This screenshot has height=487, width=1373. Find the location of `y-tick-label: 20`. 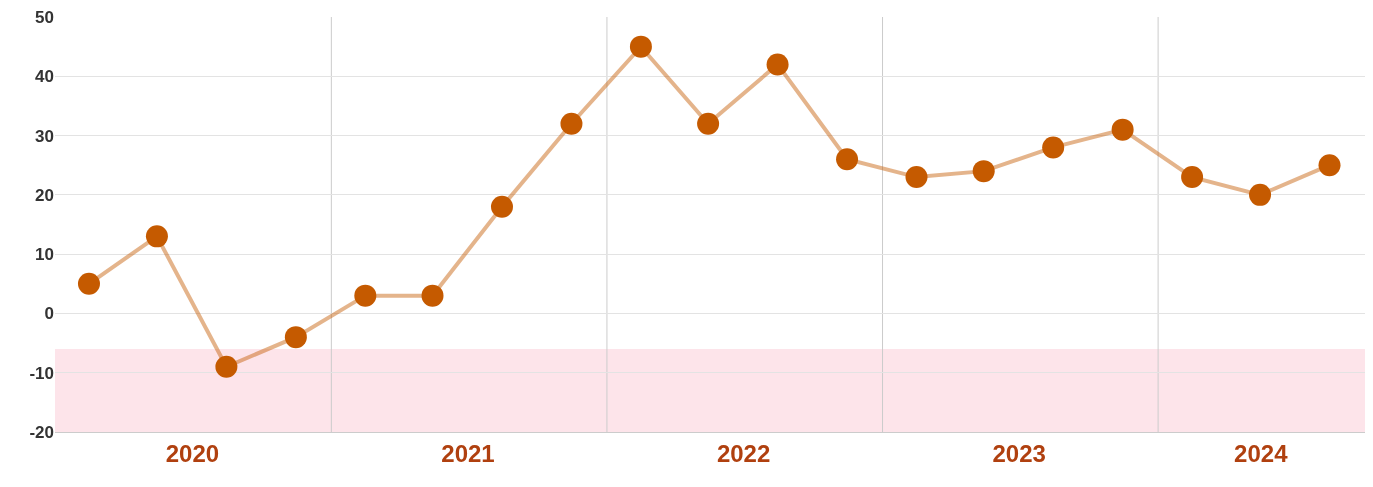

y-tick-label: 20 is located at coordinates (44, 195).